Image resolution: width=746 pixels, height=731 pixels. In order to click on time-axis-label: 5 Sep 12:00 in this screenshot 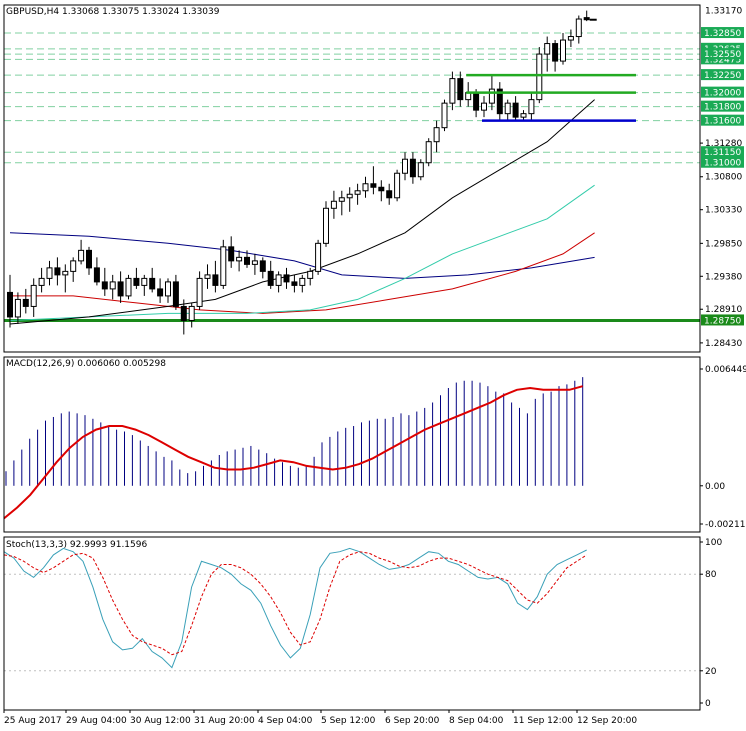, I will do `click(348, 721)`.